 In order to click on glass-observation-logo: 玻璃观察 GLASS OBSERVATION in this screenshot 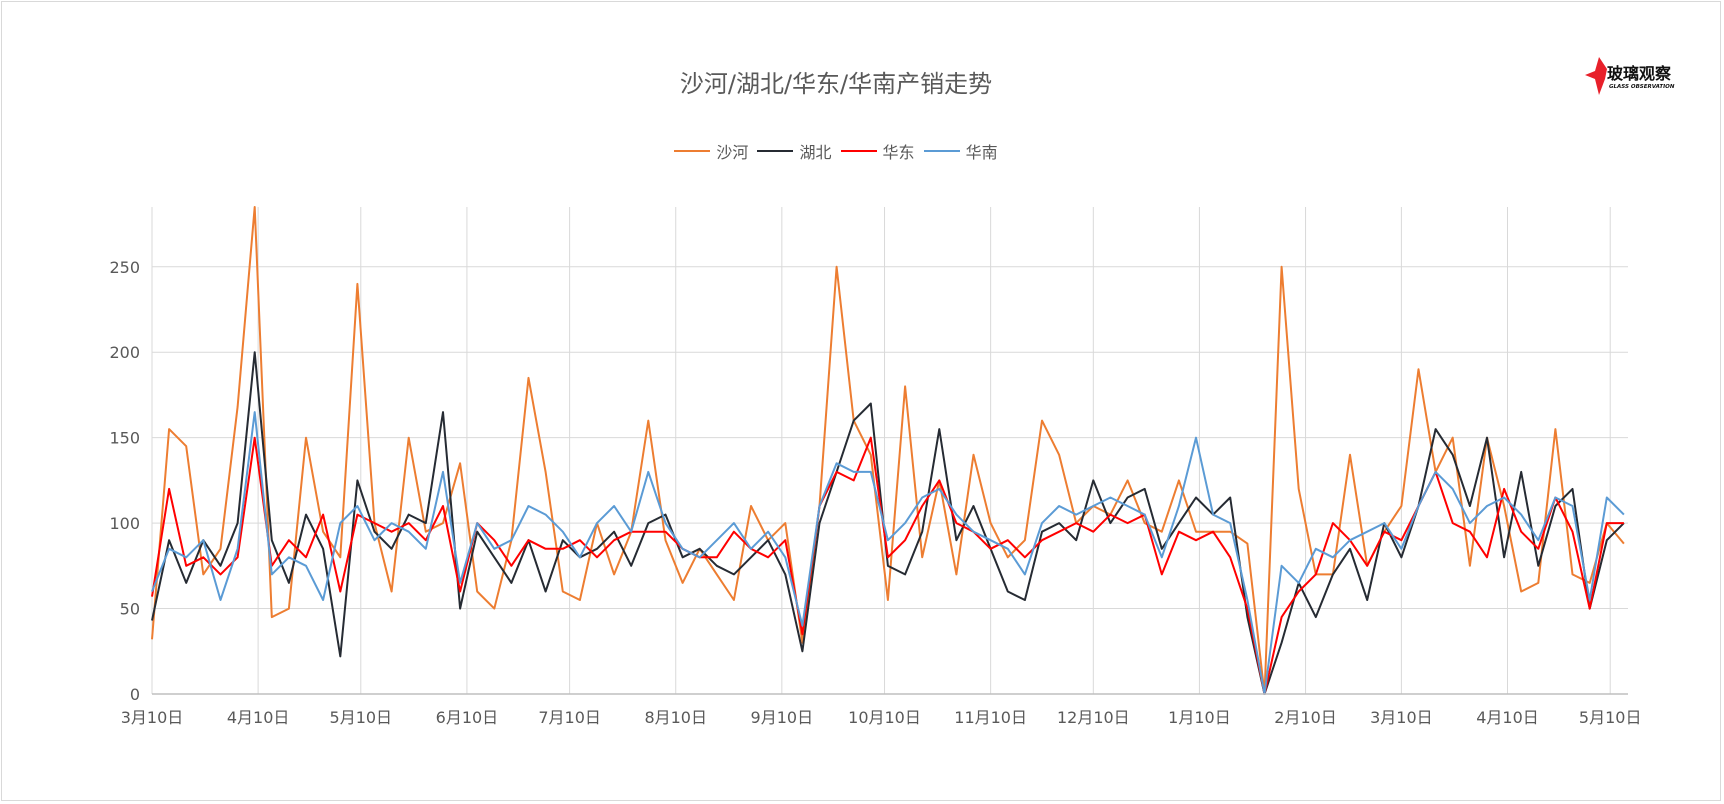, I will do `click(1630, 76)`.